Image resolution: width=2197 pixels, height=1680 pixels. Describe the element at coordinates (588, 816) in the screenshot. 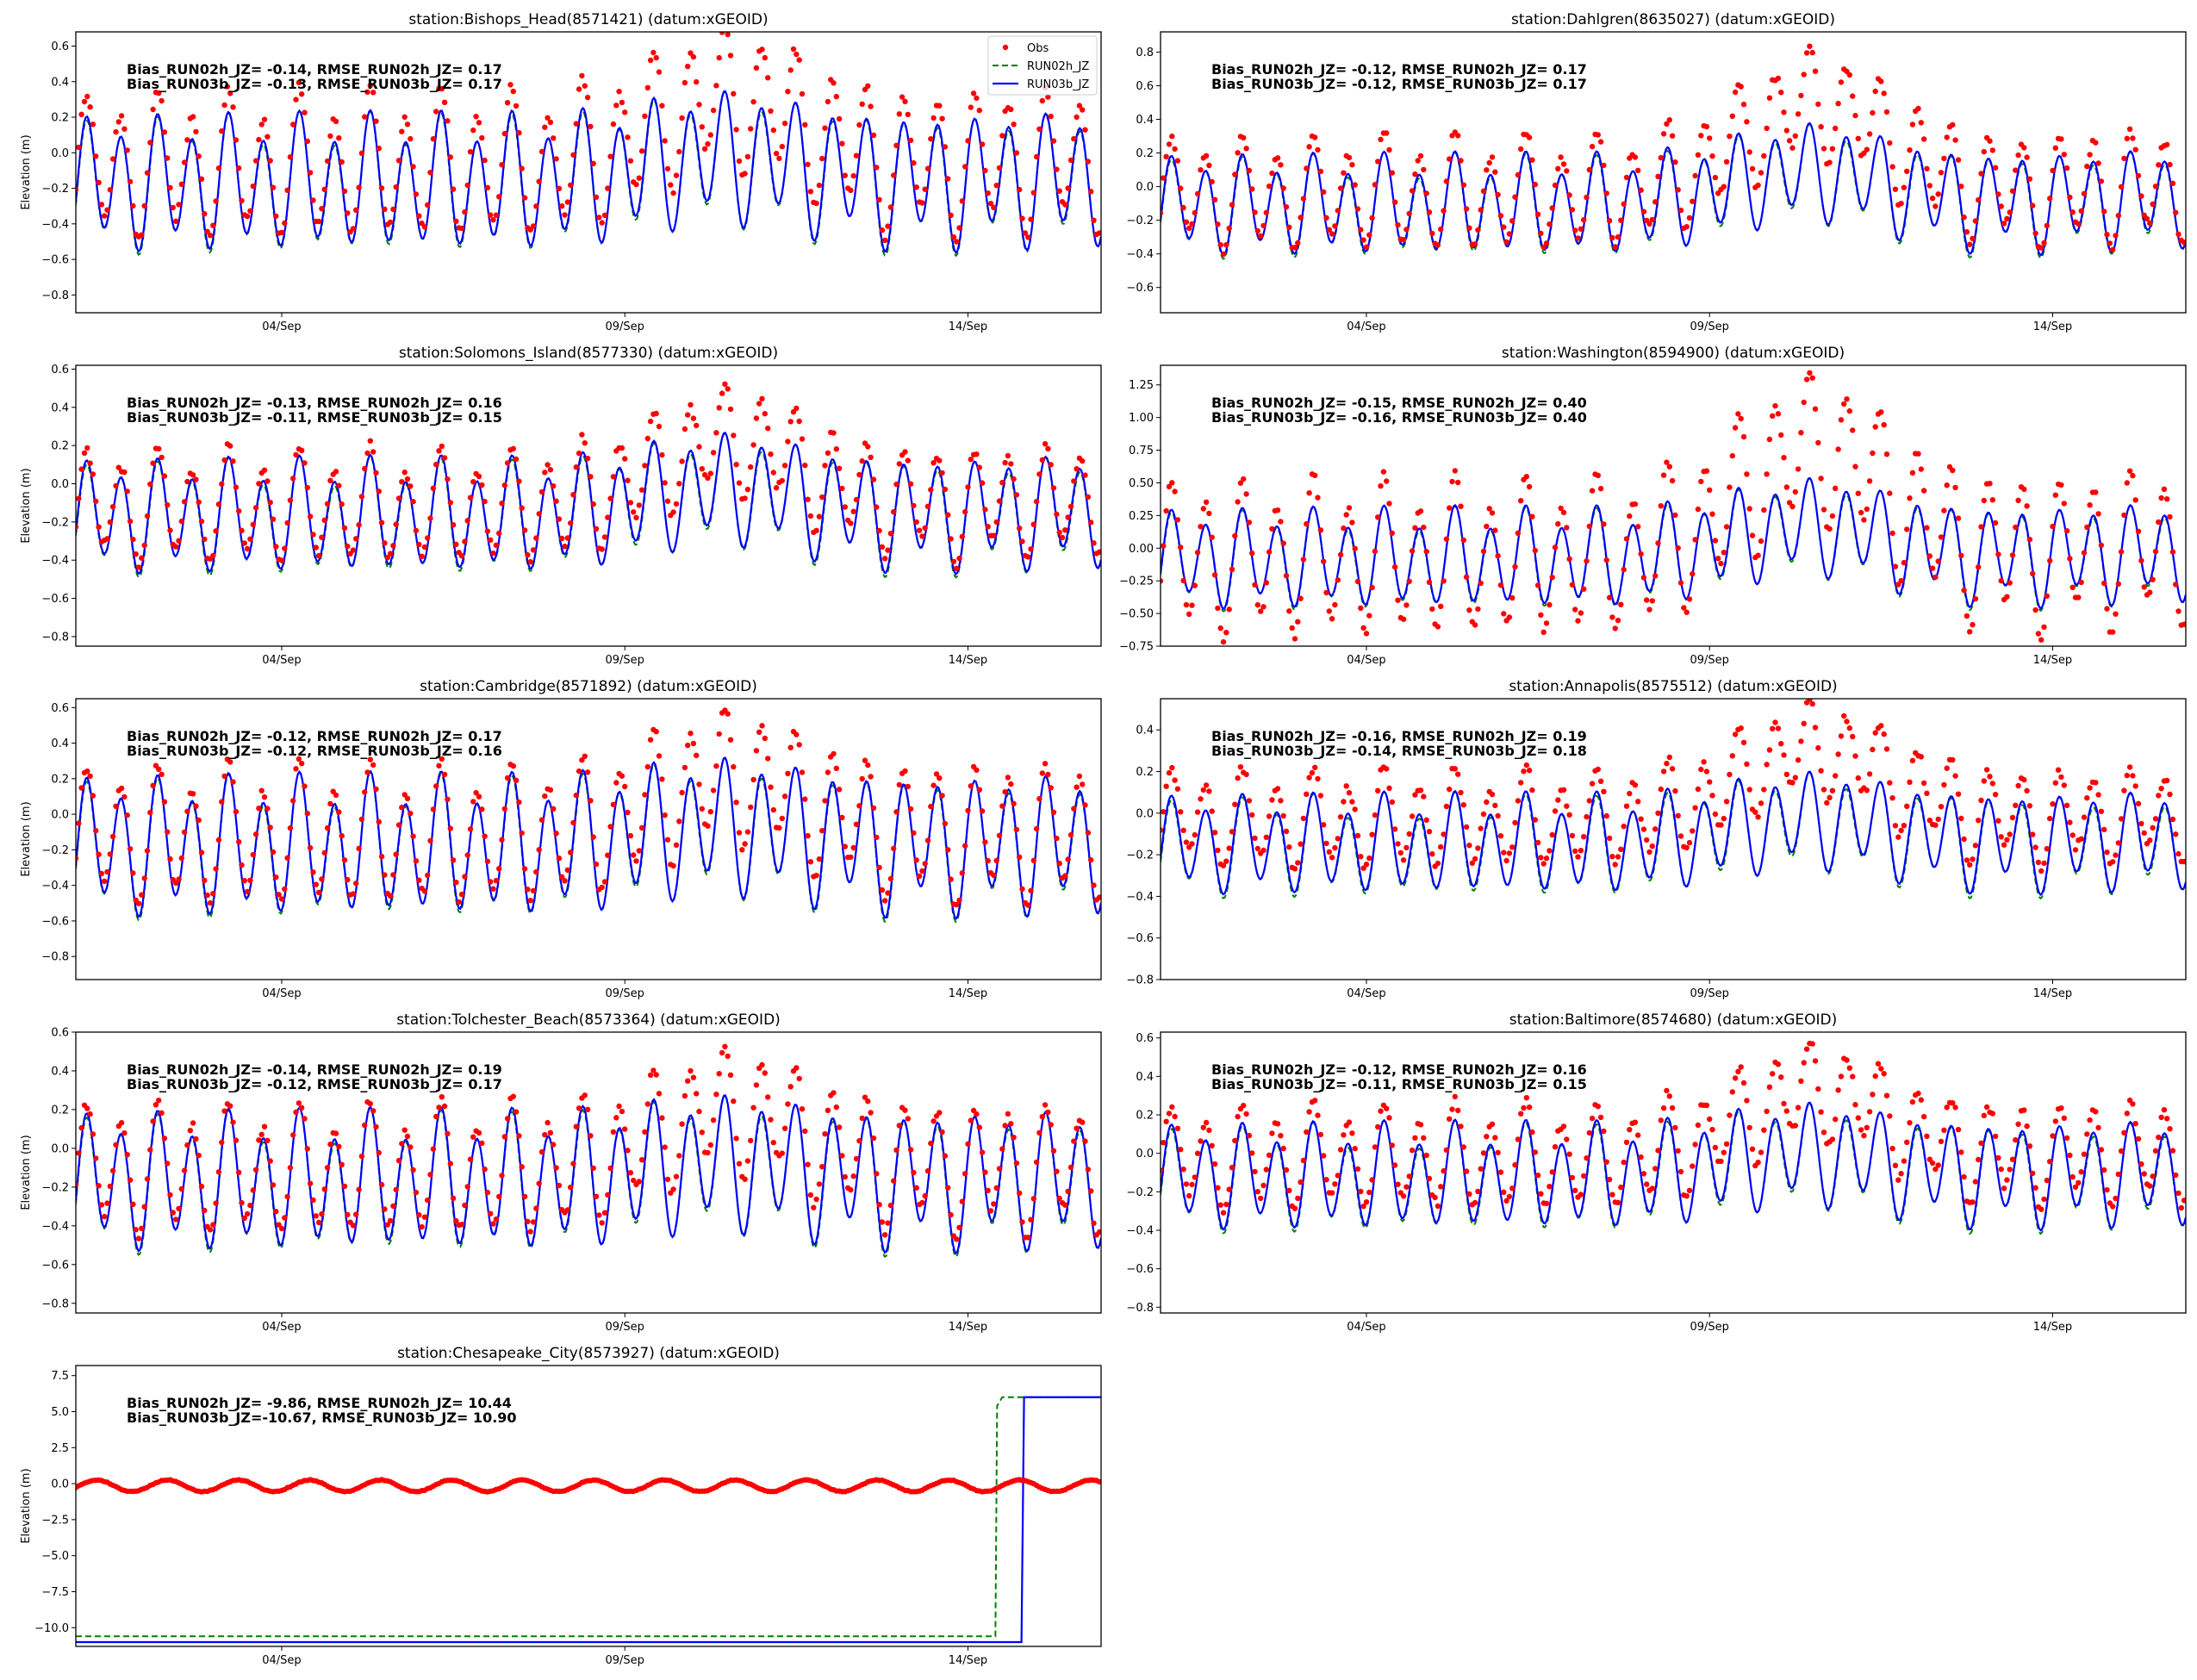

I see `plot-area` at that location.